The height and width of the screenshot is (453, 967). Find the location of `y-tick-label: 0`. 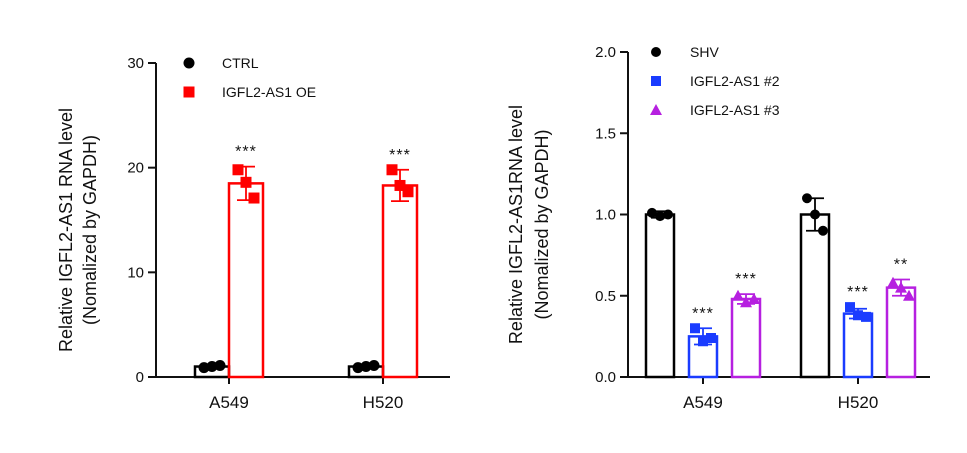

y-tick-label: 0 is located at coordinates (140, 377).